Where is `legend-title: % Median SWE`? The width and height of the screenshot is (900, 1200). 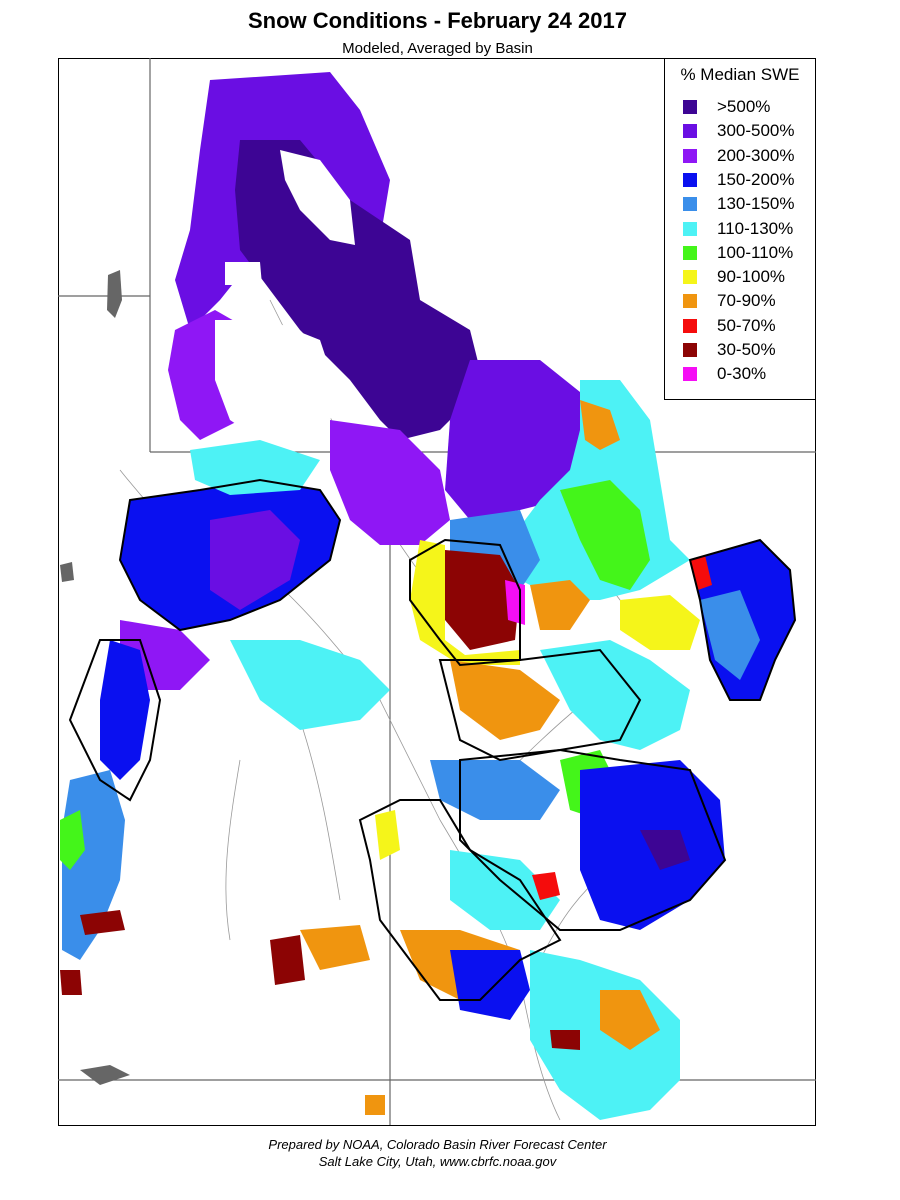 legend-title: % Median SWE is located at coordinates (740, 74).